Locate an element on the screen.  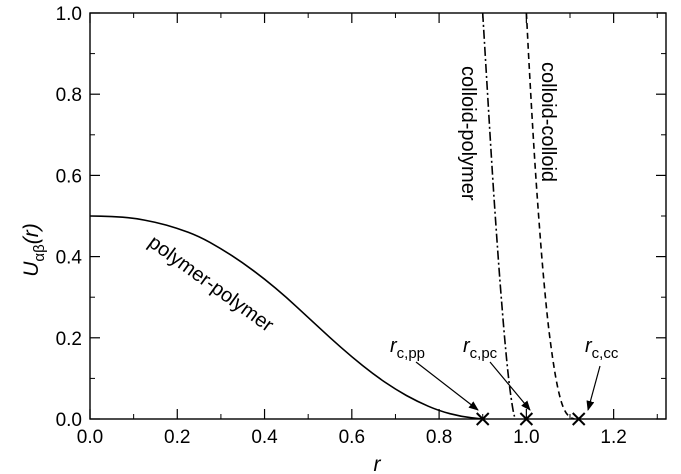
cutoff-arrow-pp is located at coordinates (447, 386).